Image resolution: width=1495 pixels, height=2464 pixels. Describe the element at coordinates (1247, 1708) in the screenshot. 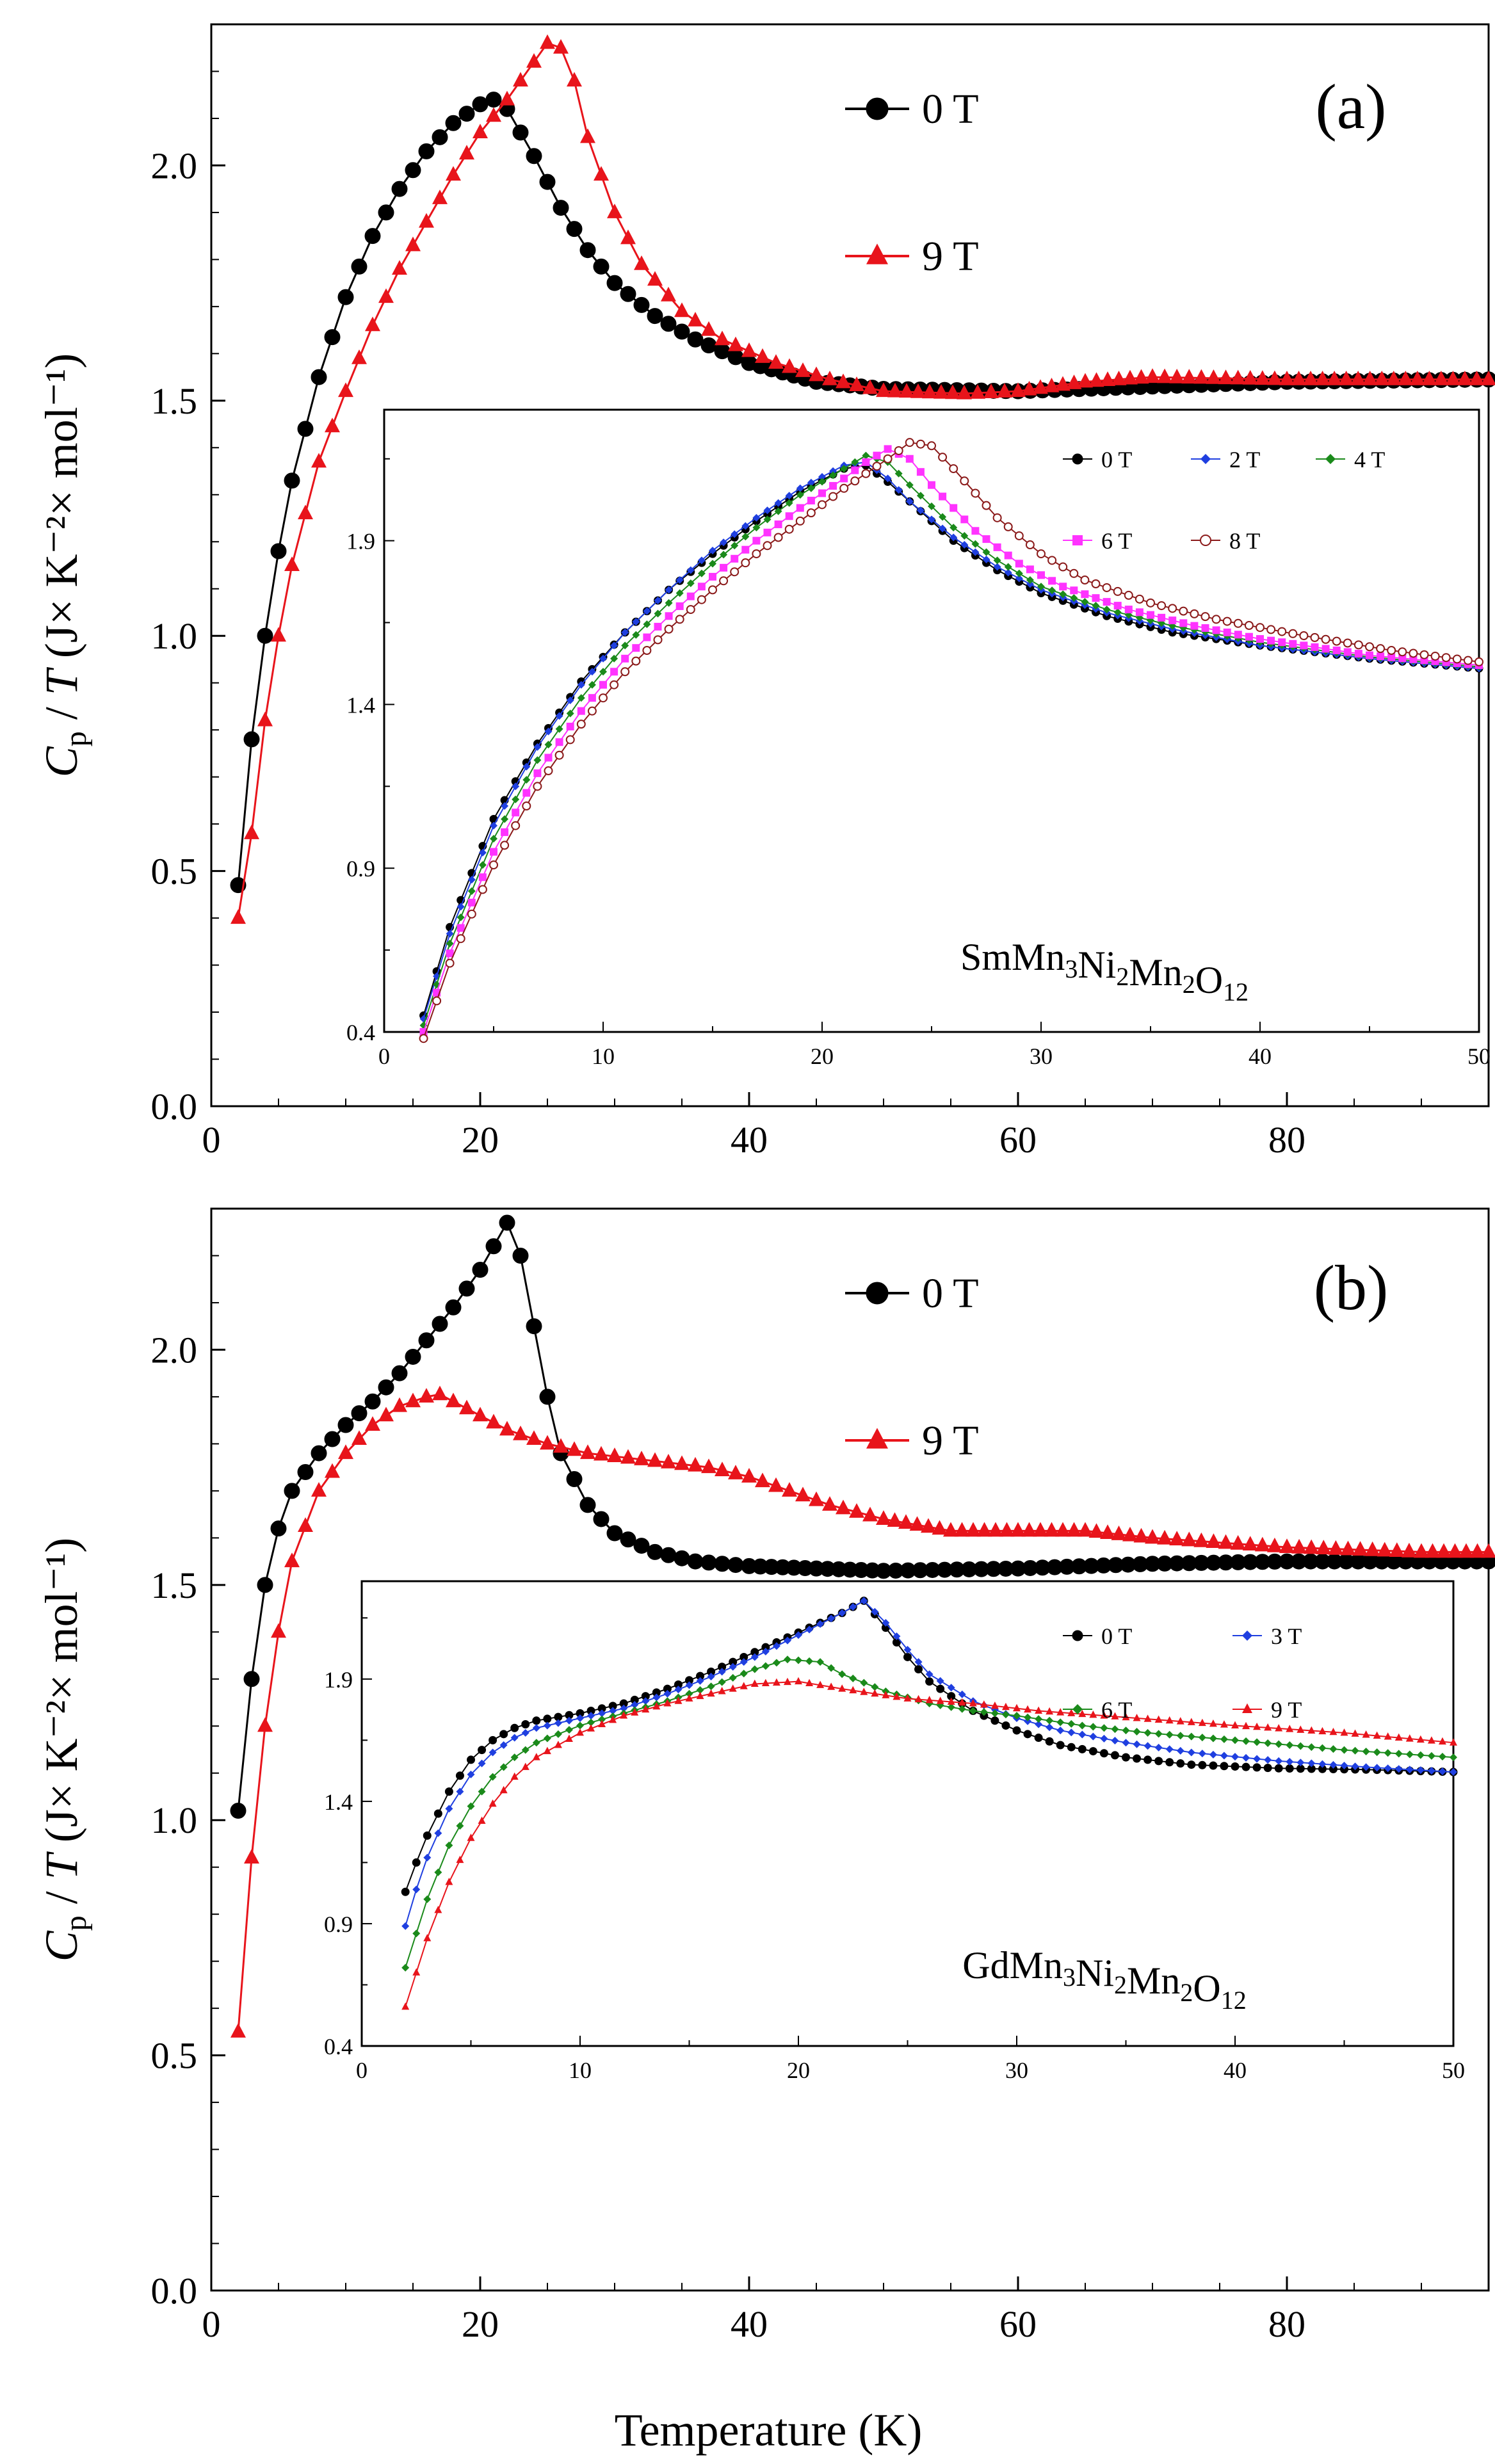

I see `inset-legend-marker` at that location.